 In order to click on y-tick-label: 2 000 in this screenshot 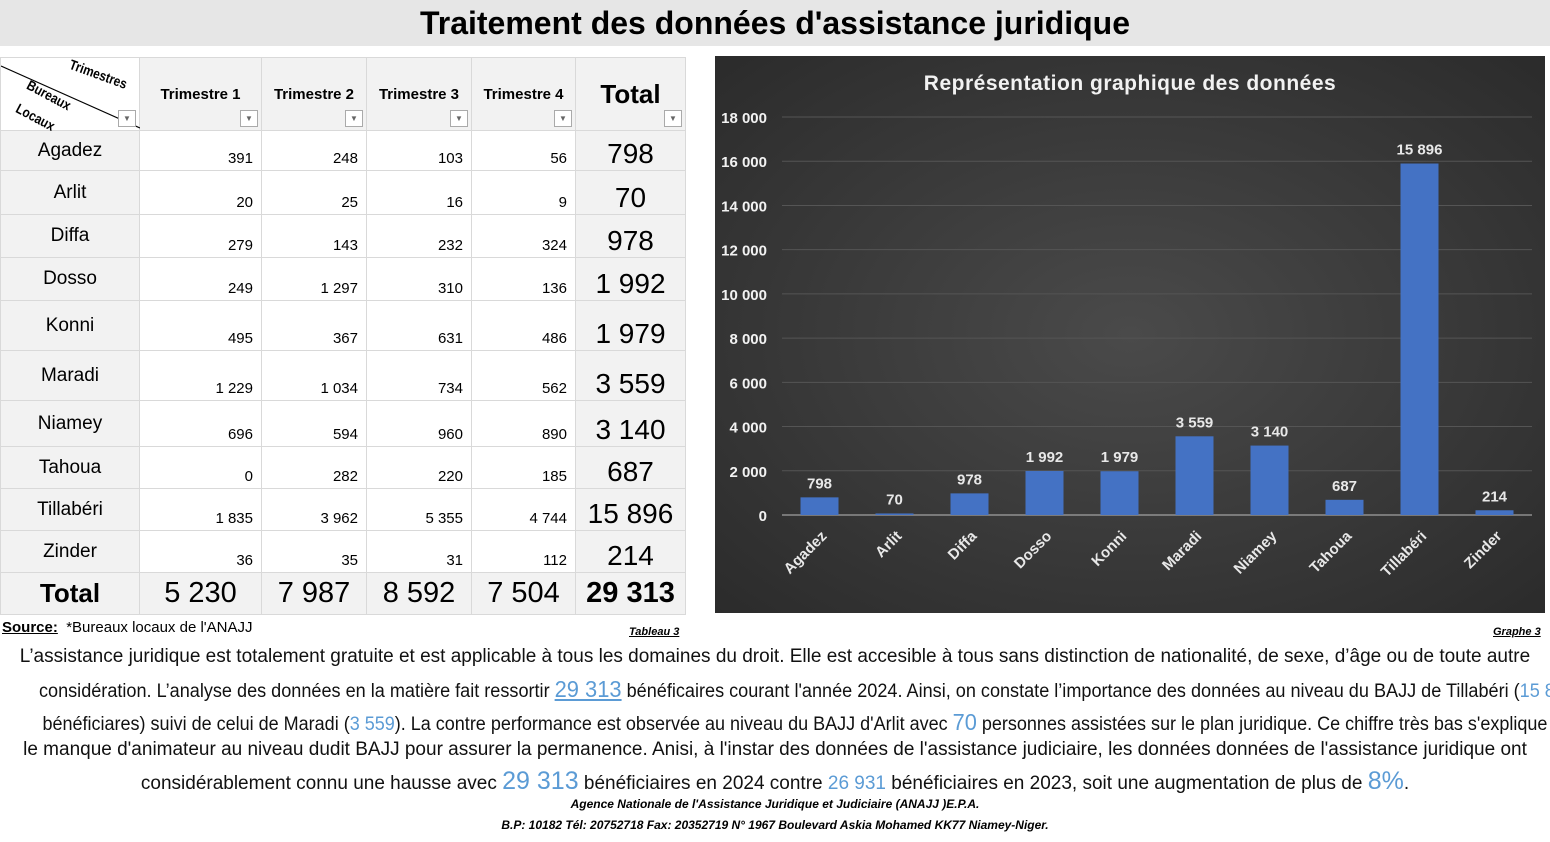, I will do `click(748, 472)`.